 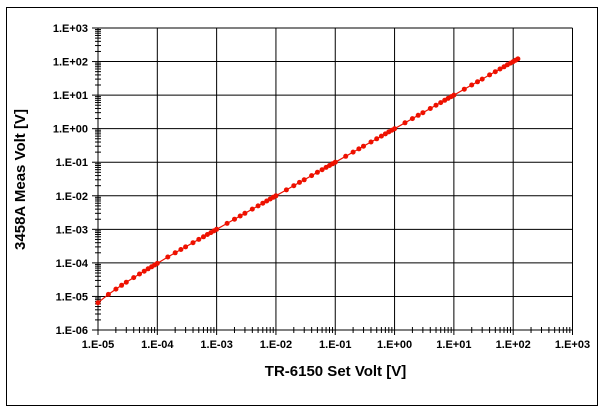 What do you see at coordinates (157, 345) in the screenshot?
I see `x-tick-label: 1.E-04` at bounding box center [157, 345].